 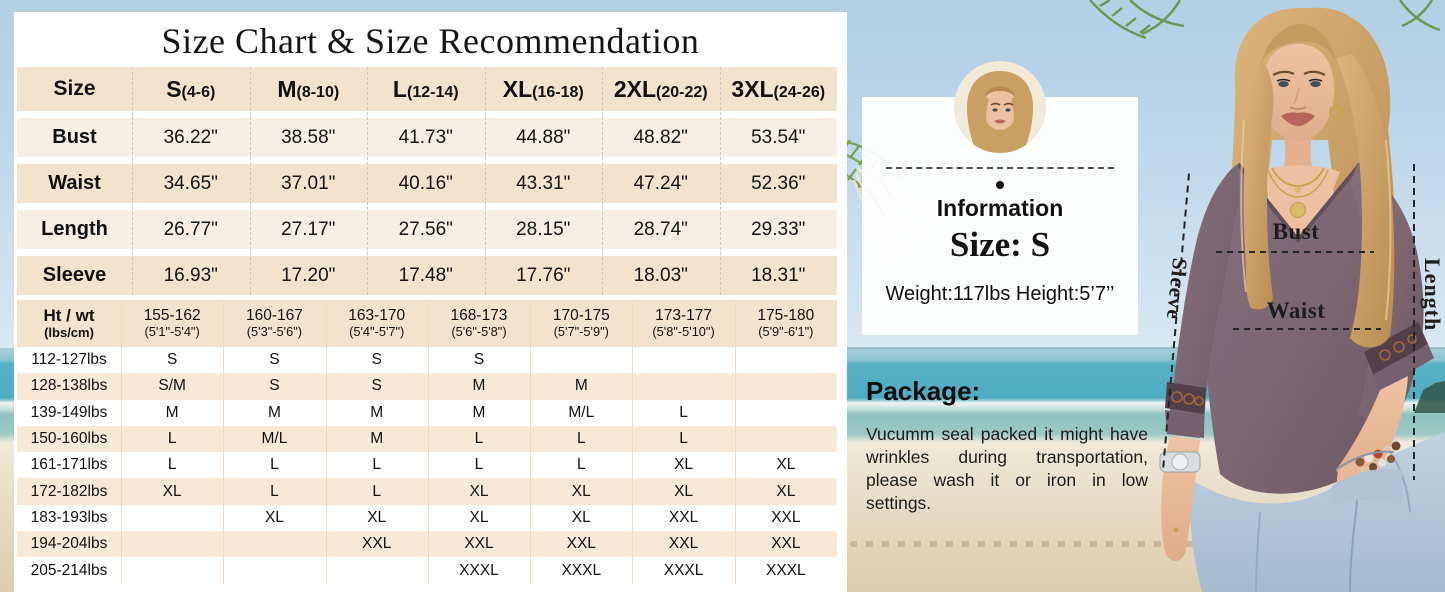 I want to click on fit-row: 112-127lbs S S S S, so click(x=427, y=360).